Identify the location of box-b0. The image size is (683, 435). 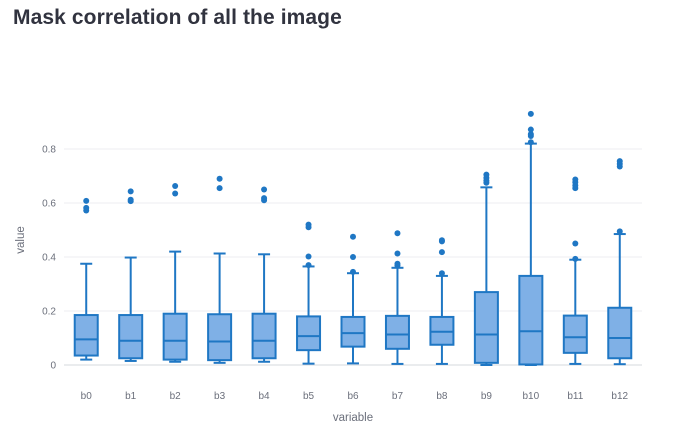
(86, 279).